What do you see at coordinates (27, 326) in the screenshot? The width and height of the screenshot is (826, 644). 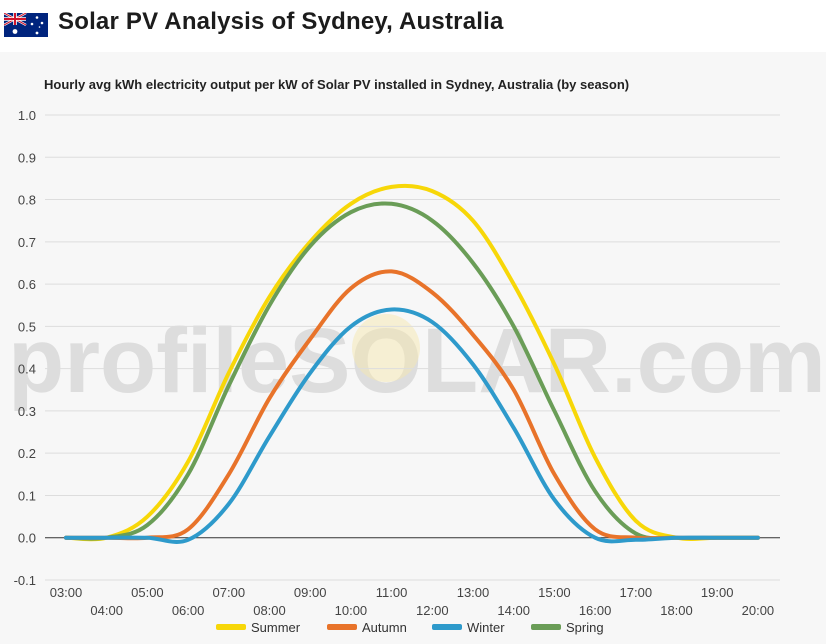 I see `y-tick-label: 0.5` at bounding box center [27, 326].